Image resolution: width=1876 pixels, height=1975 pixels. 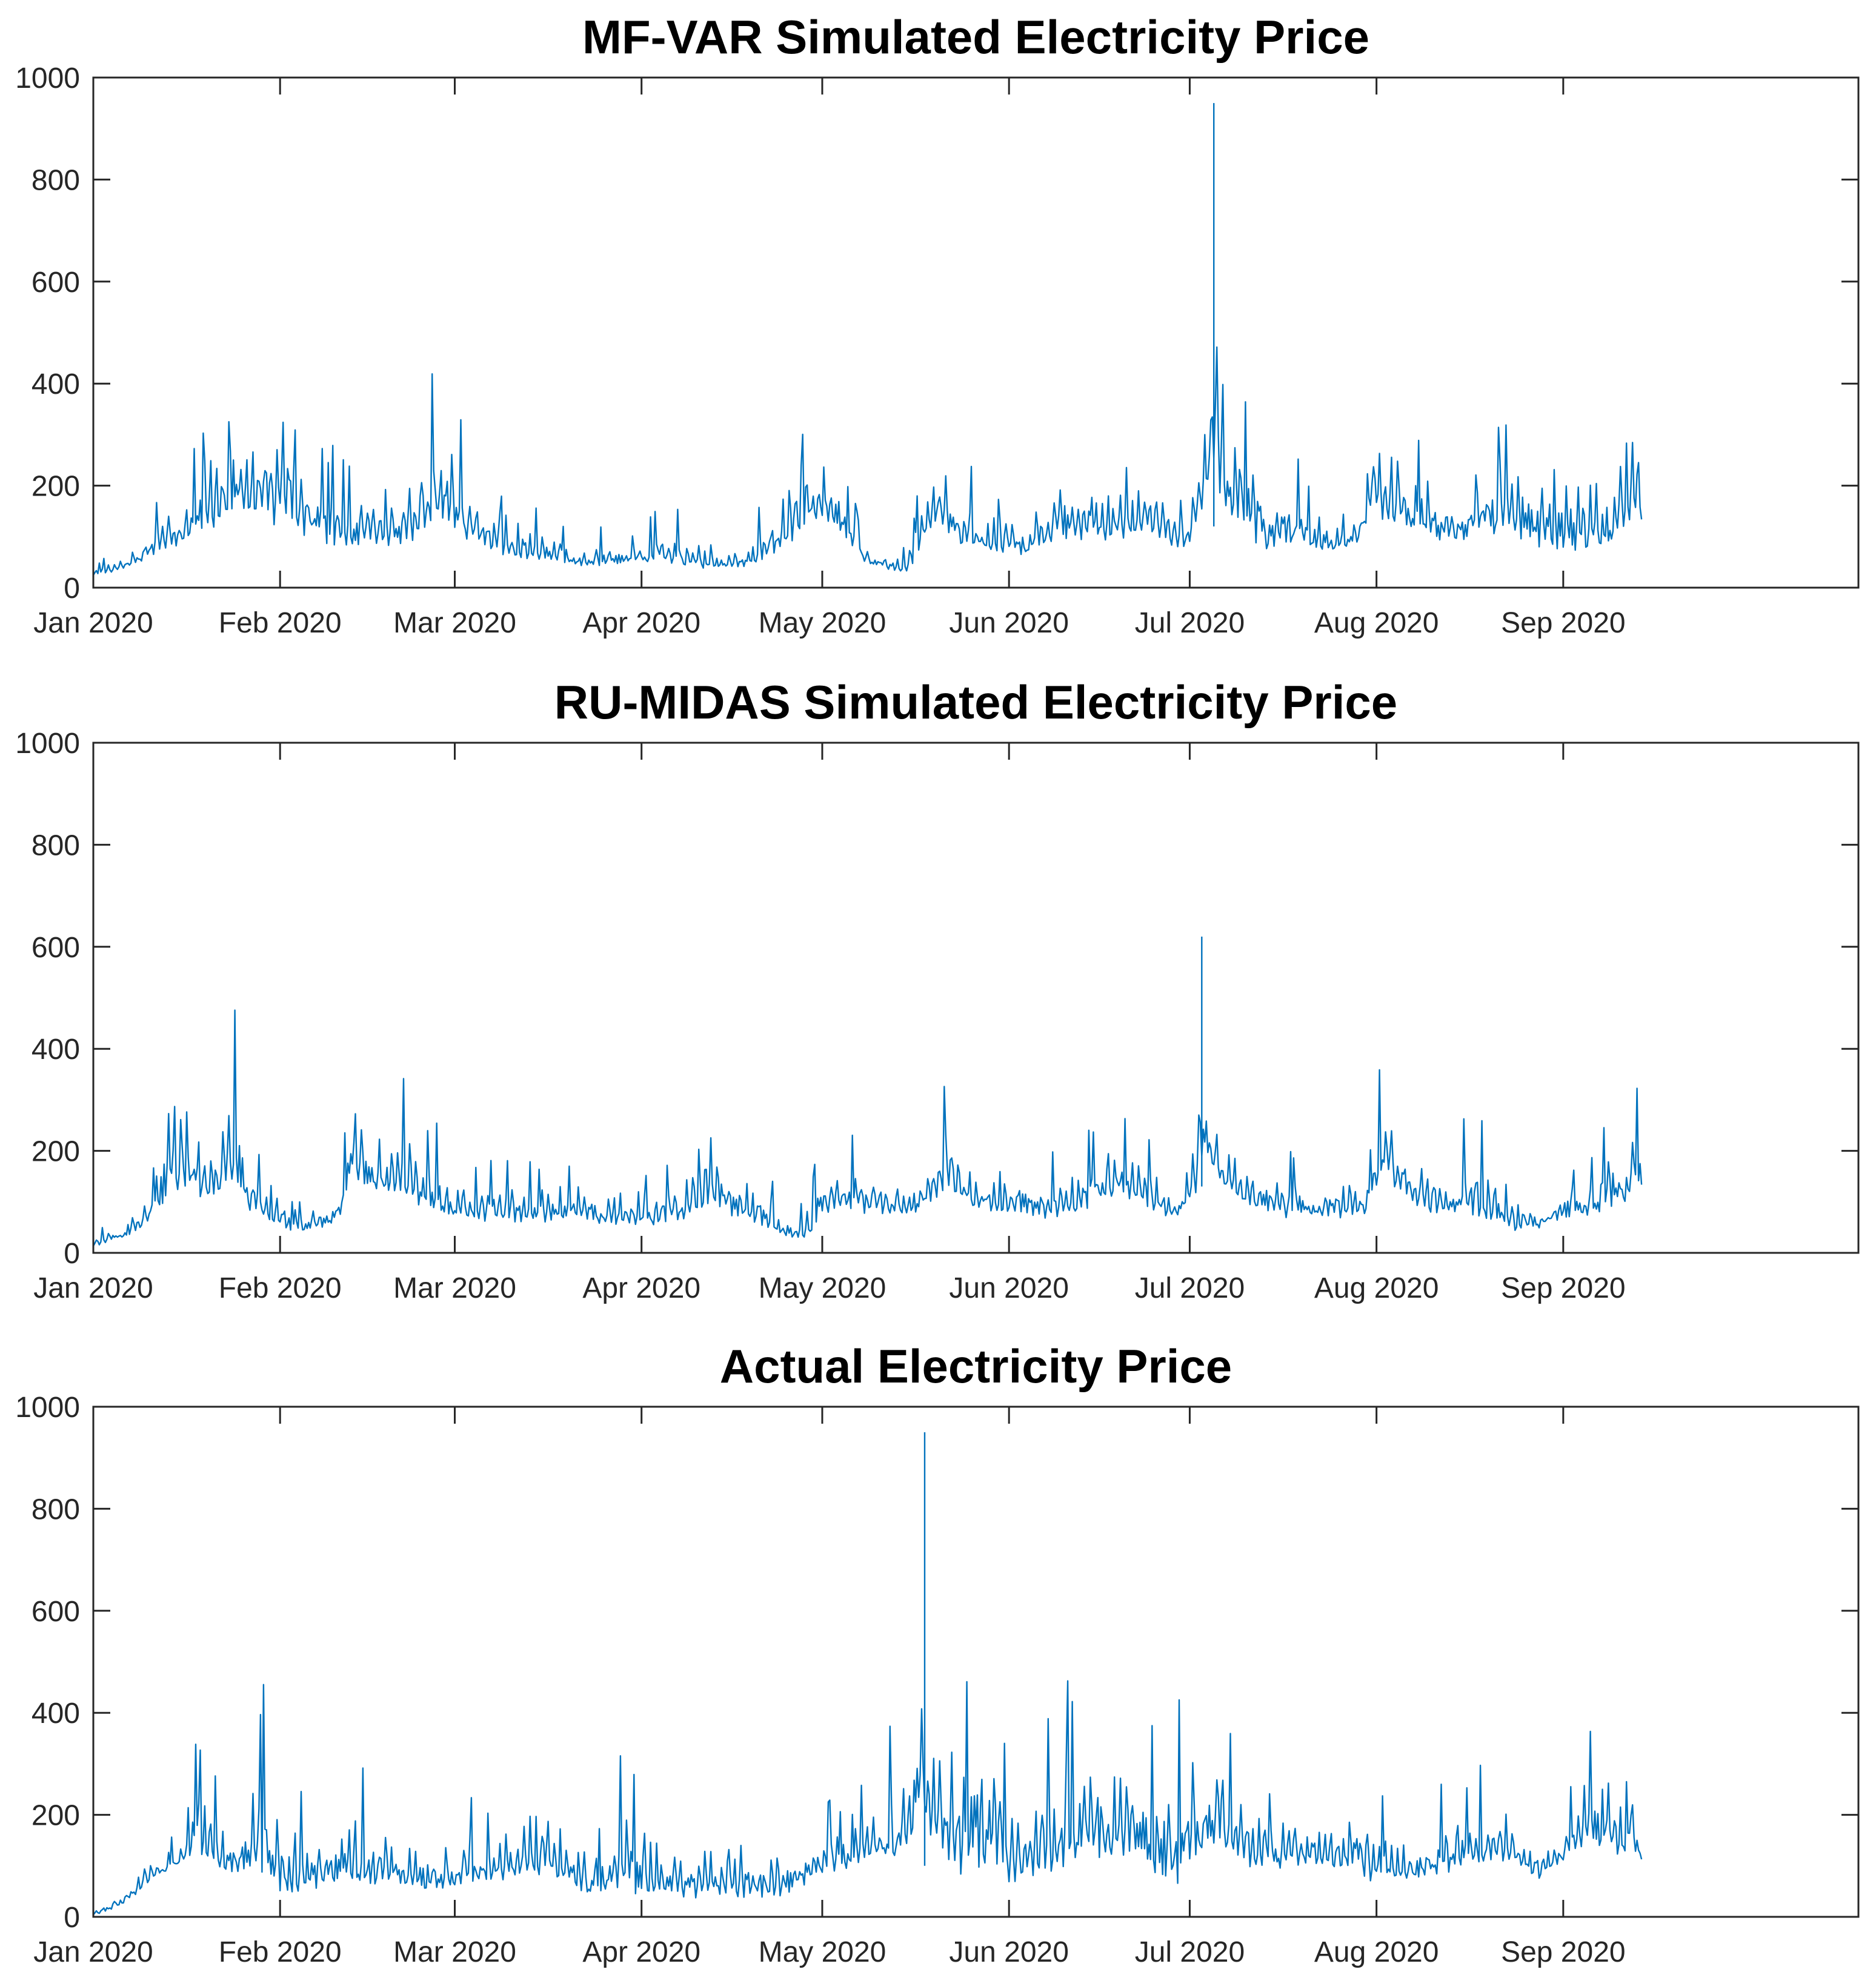 What do you see at coordinates (867, 1092) in the screenshot?
I see `price-series-line` at bounding box center [867, 1092].